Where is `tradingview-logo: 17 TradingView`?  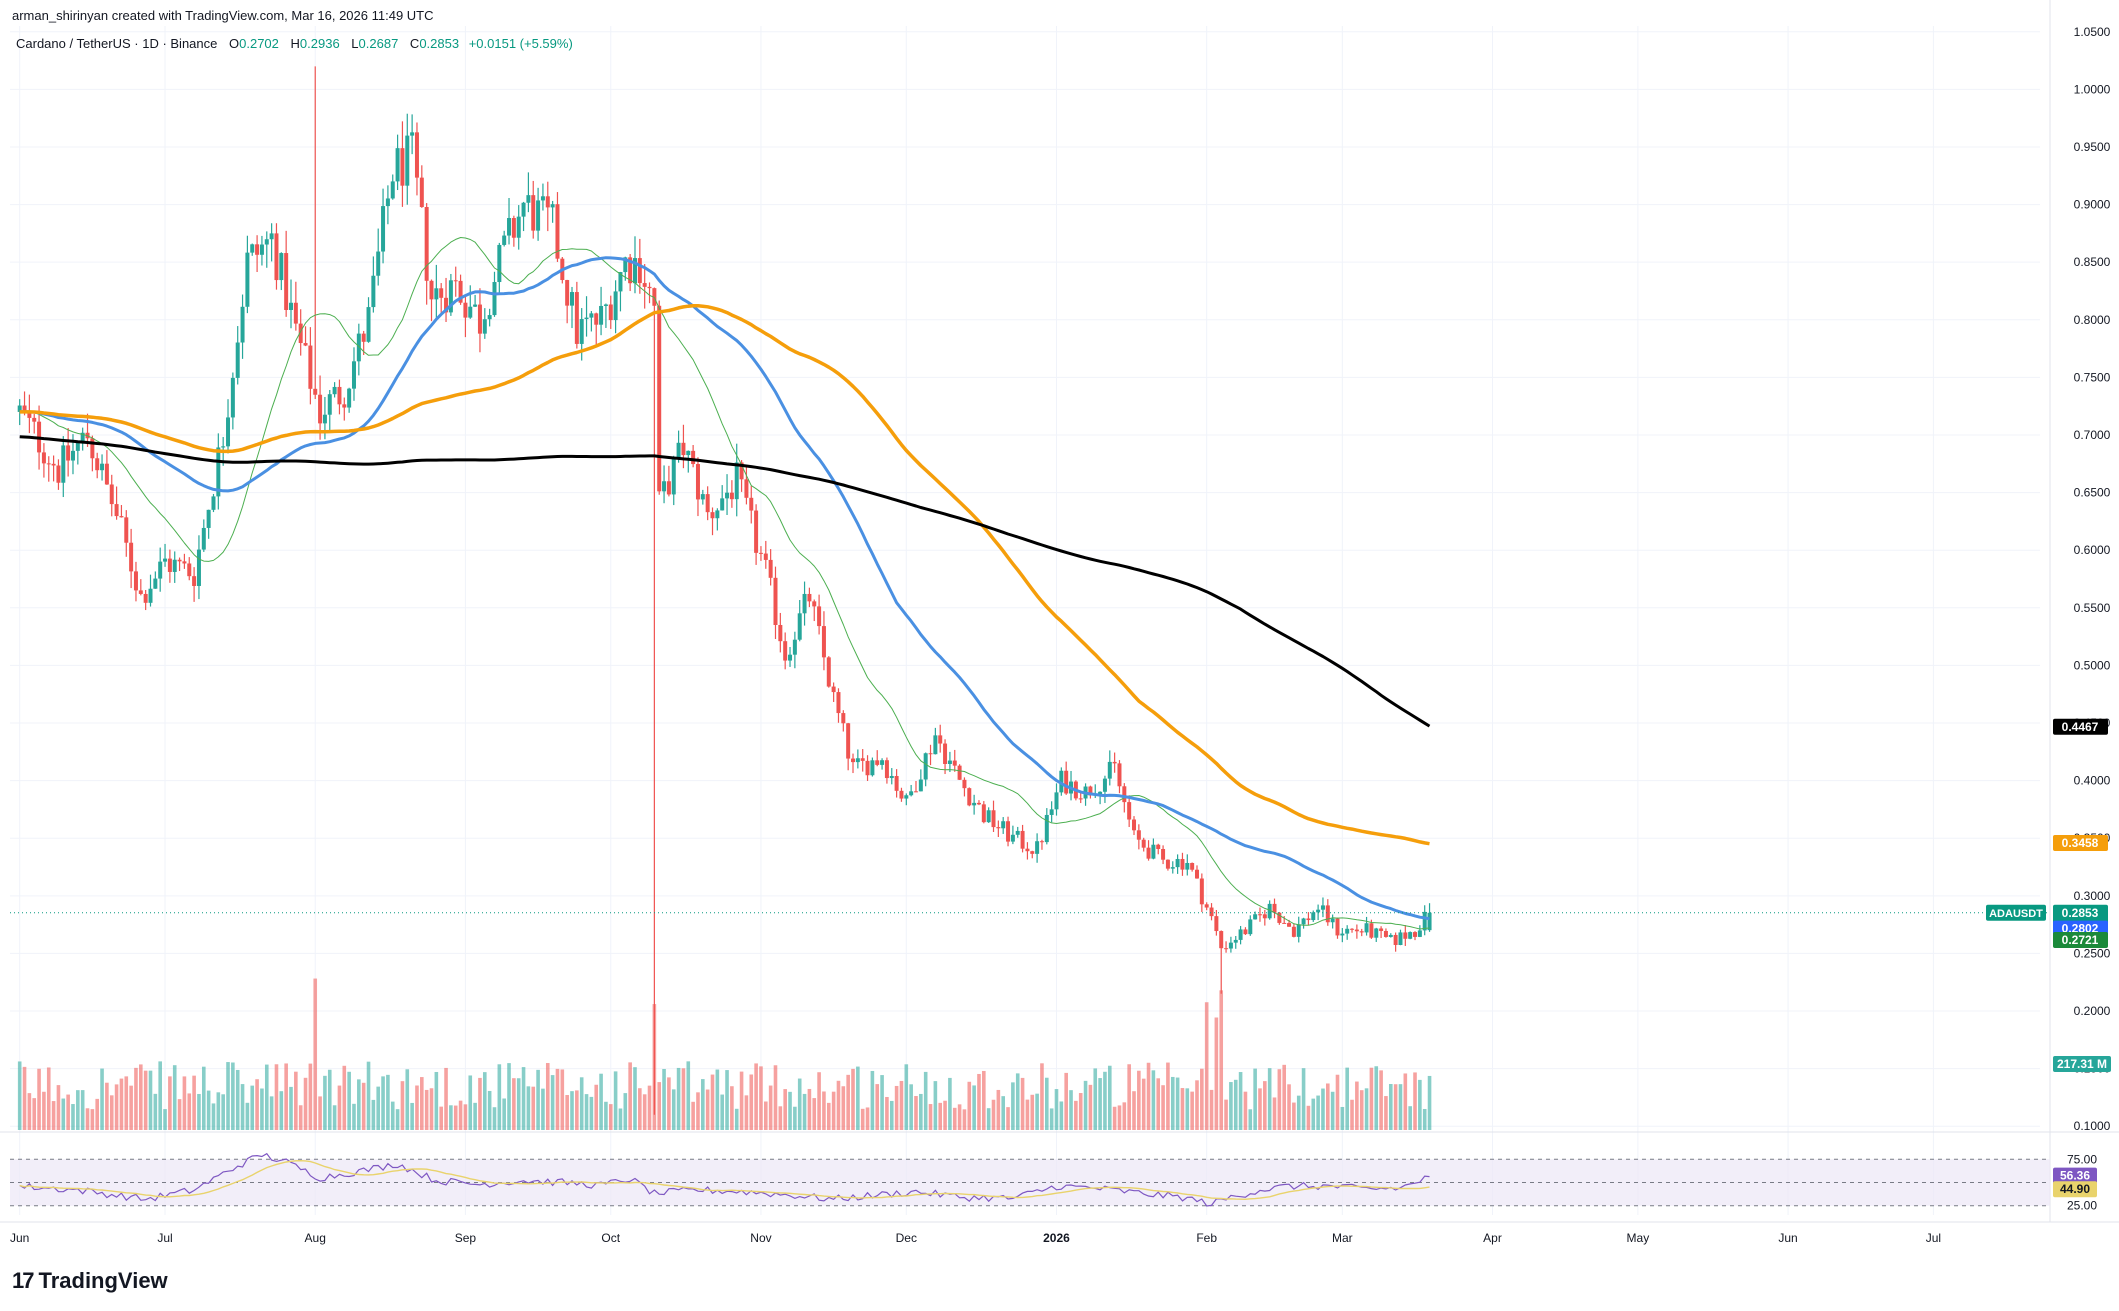
tradingview-logo: 17 TradingView is located at coordinates (90, 1281).